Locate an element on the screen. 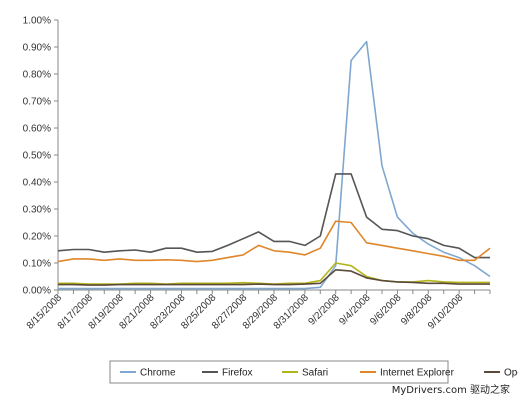  y-tick-label: 0.70% is located at coordinates (37, 102).